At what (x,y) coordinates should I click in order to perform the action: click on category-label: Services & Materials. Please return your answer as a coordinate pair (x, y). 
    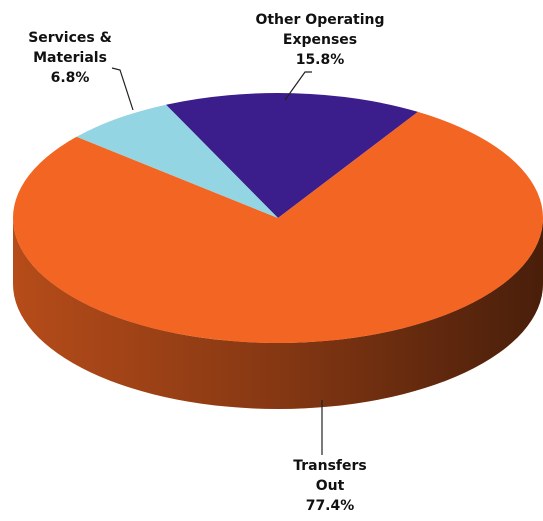
    Looking at the image, I should click on (70, 48).